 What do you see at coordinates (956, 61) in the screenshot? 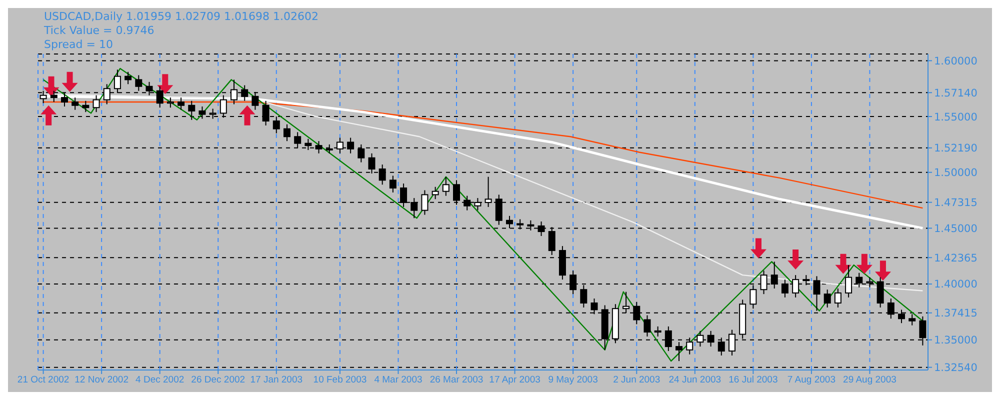
I see `y-tick-label: 1.60000` at bounding box center [956, 61].